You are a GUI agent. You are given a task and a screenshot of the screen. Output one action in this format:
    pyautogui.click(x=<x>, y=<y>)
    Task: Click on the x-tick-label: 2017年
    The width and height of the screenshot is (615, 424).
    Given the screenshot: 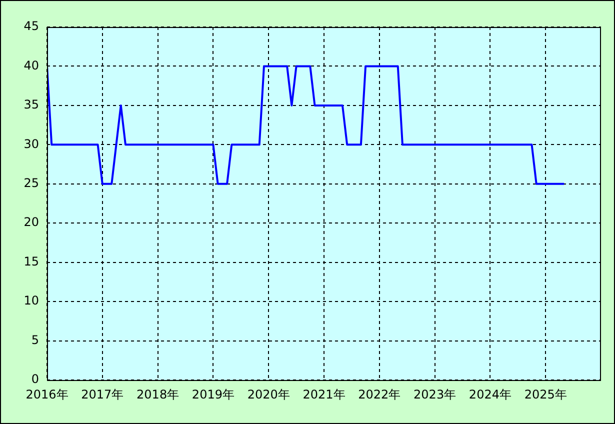 What is the action you would take?
    pyautogui.click(x=102, y=394)
    